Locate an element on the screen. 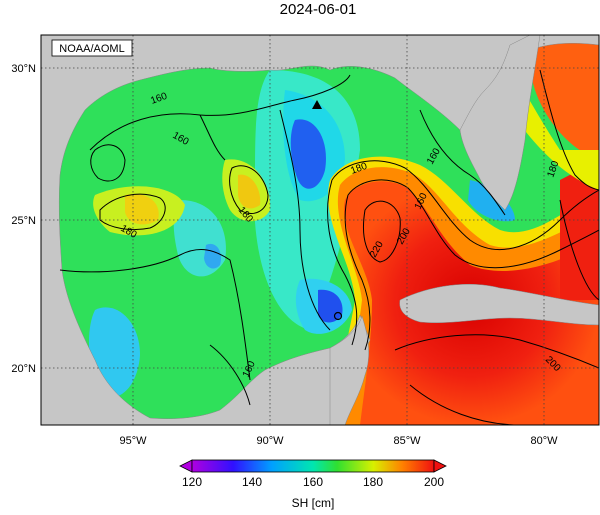 The height and width of the screenshot is (515, 600). contour-160-north is located at coordinates (220, 112).